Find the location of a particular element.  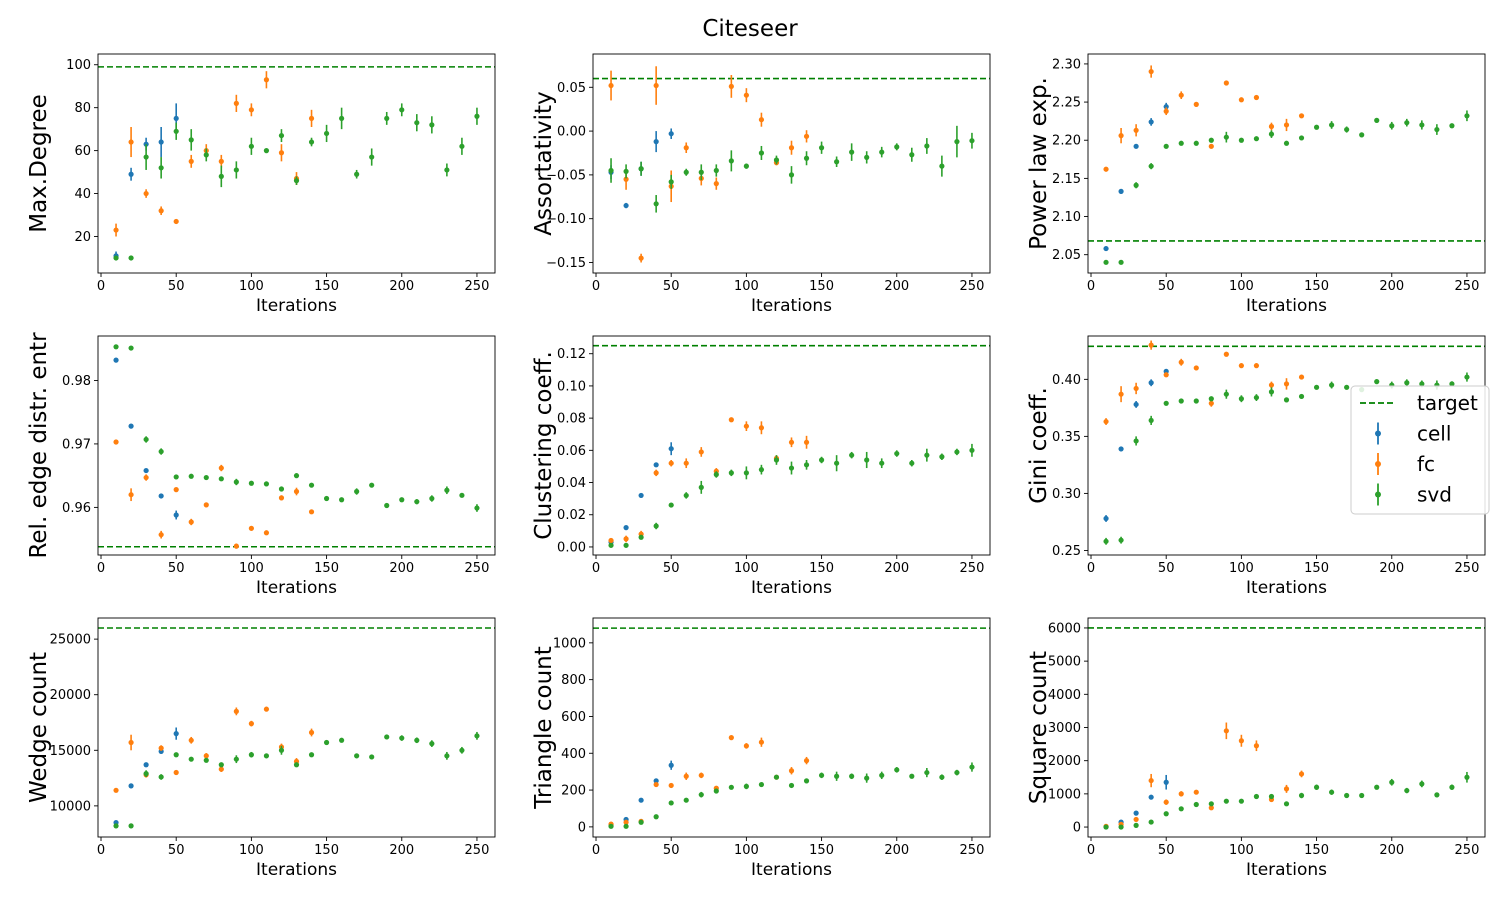

y-tick-label: 2.30 is located at coordinates (1066, 64).